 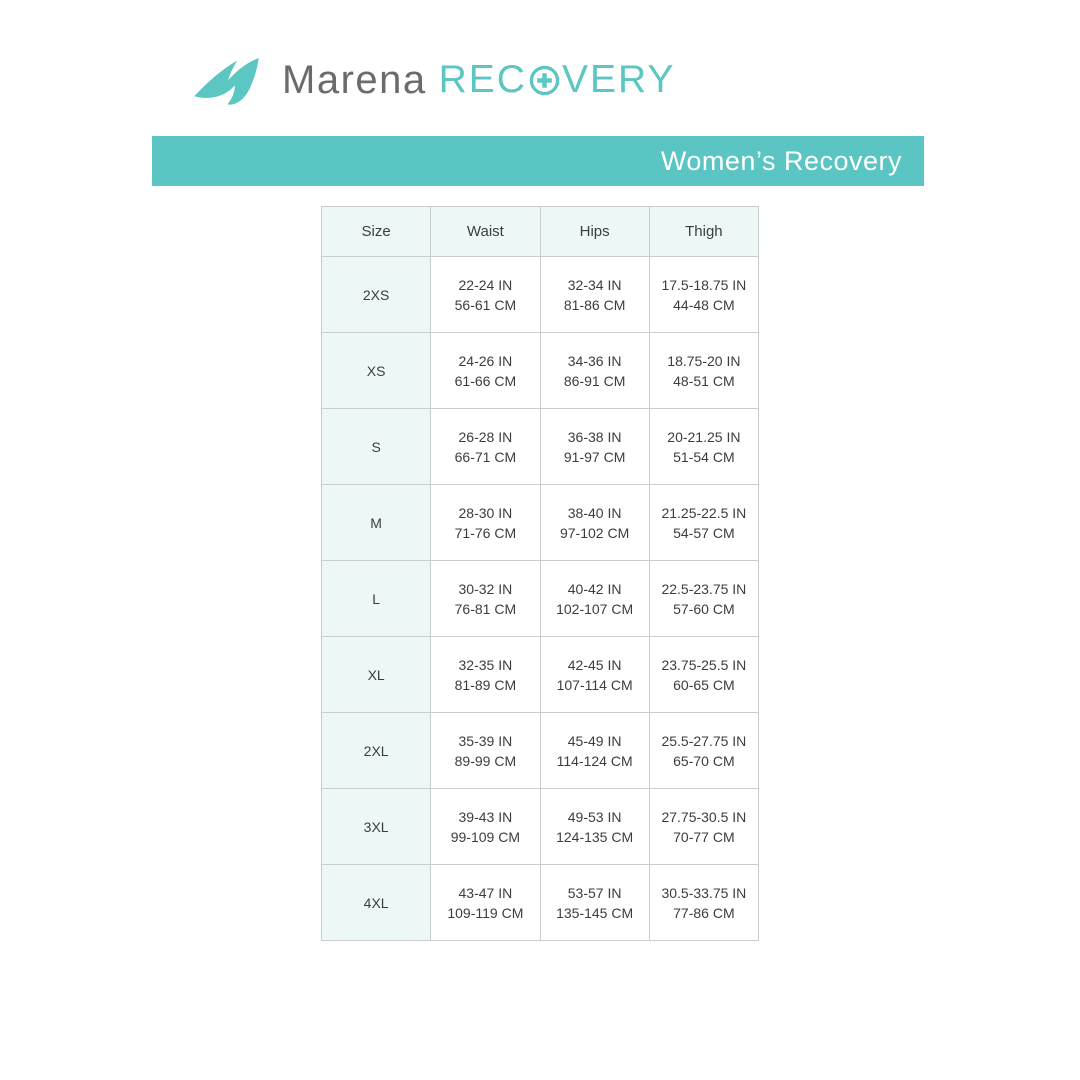 What do you see at coordinates (376, 902) in the screenshot?
I see `size-label: 4XL` at bounding box center [376, 902].